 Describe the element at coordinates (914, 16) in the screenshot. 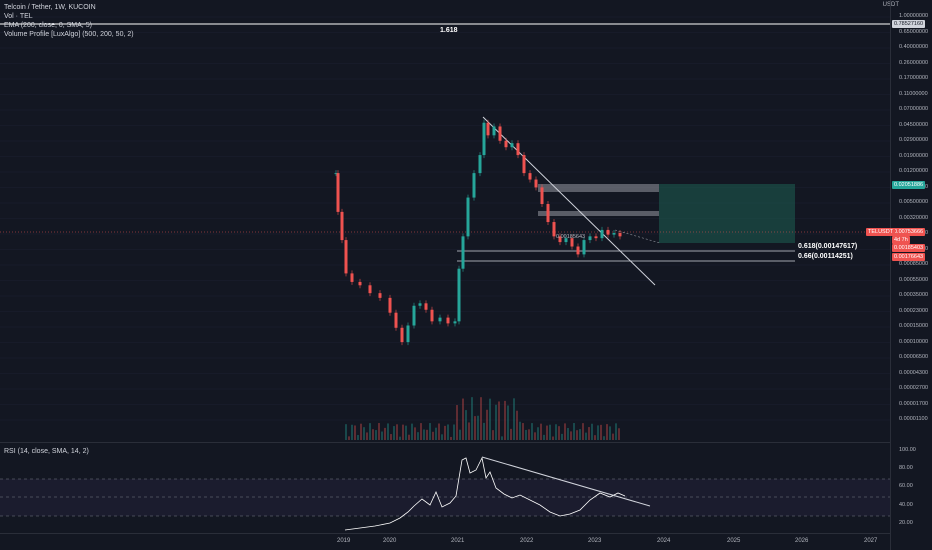

I see `price-axis-tick: 1.00000000` at that location.